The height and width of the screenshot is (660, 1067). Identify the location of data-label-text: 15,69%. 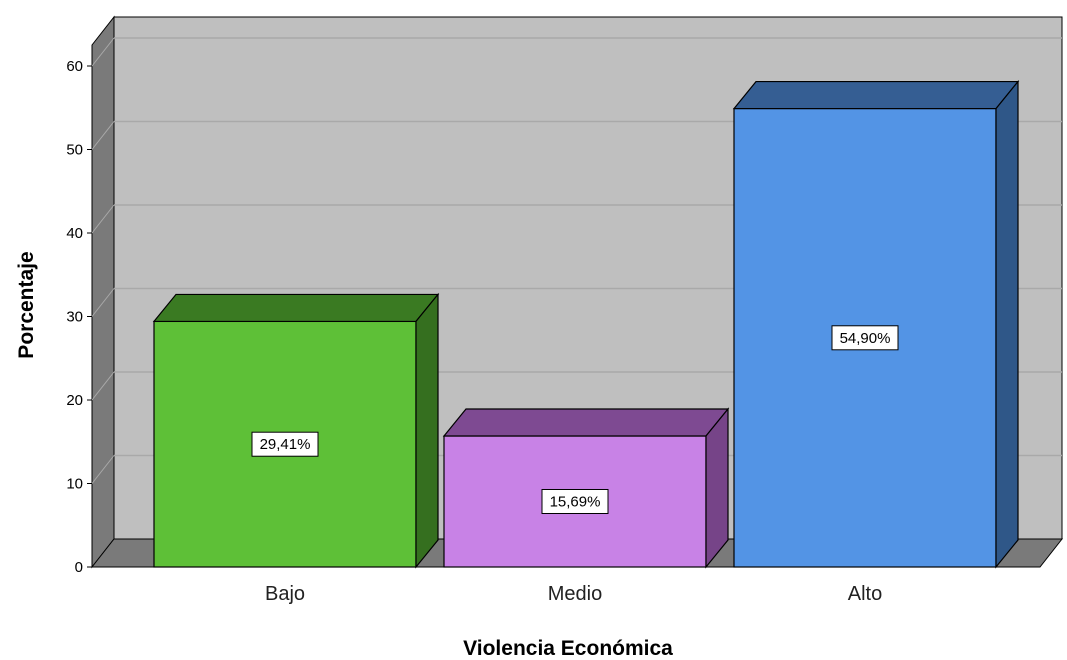
(575, 501).